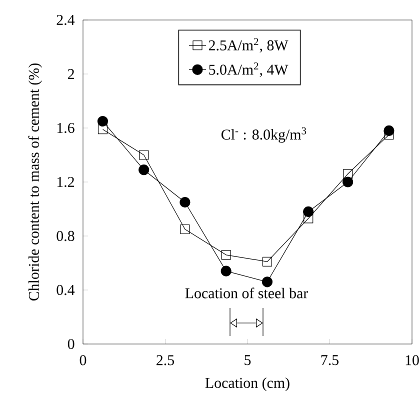 This screenshot has height=412, width=419. Describe the element at coordinates (71, 344) in the screenshot. I see `y-tick-label: 0` at that location.